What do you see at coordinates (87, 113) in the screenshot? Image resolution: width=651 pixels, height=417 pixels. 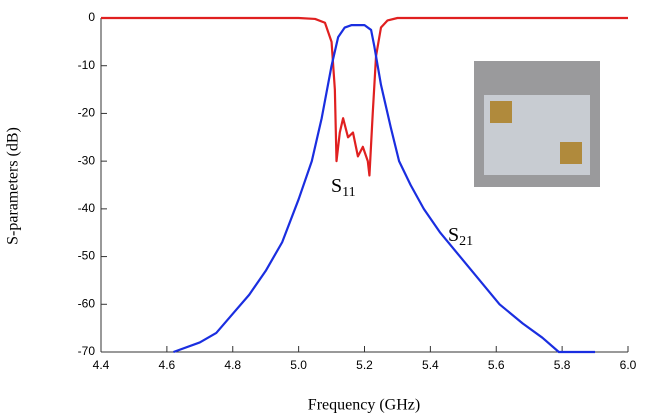 I see `y-tick-label: -20` at bounding box center [87, 113].